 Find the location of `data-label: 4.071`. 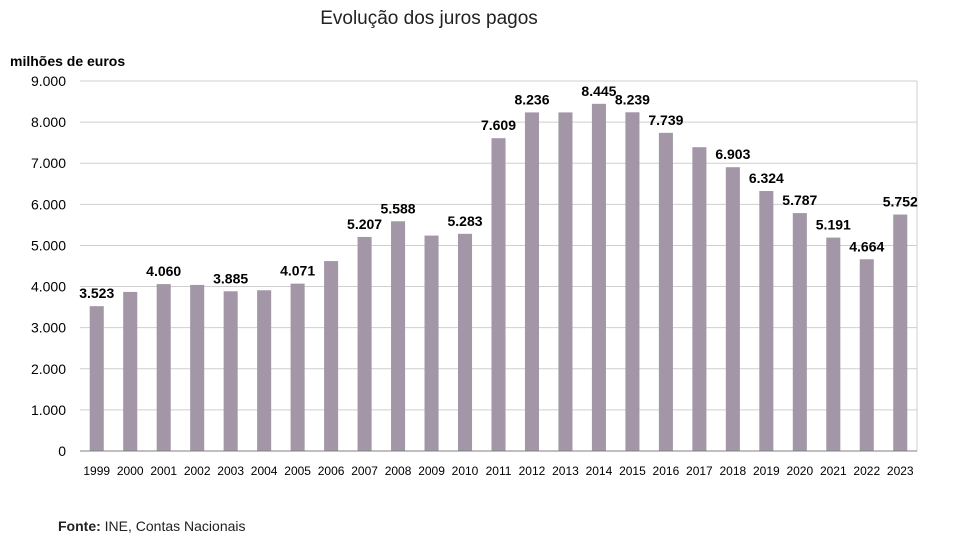

data-label: 4.071 is located at coordinates (297, 271).